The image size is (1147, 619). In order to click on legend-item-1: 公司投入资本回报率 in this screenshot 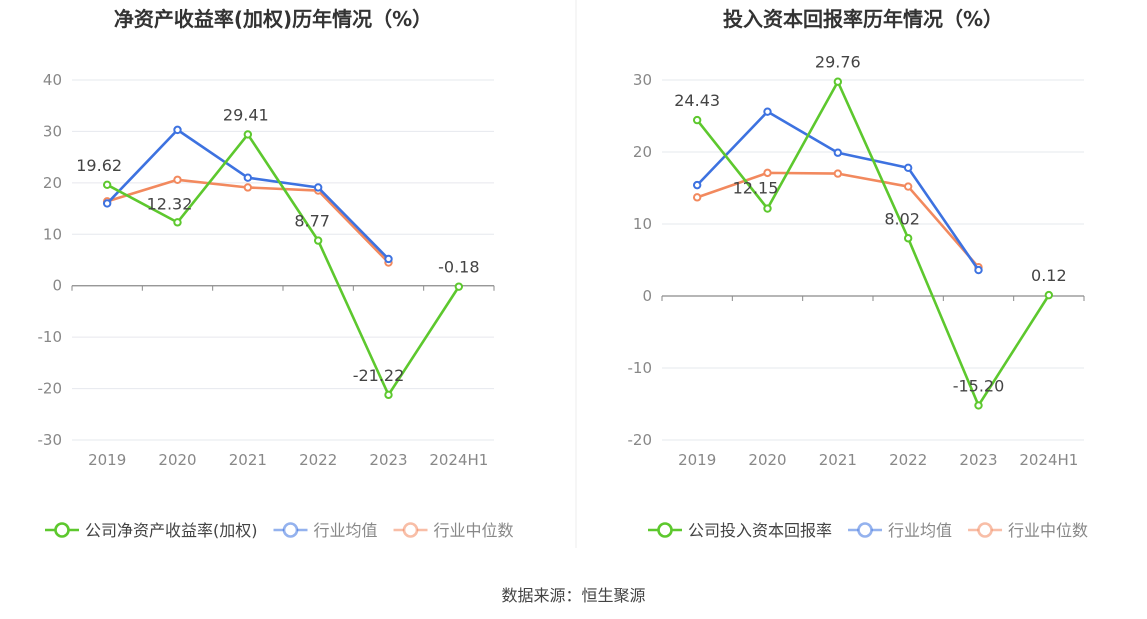, I will do `click(740, 530)`.